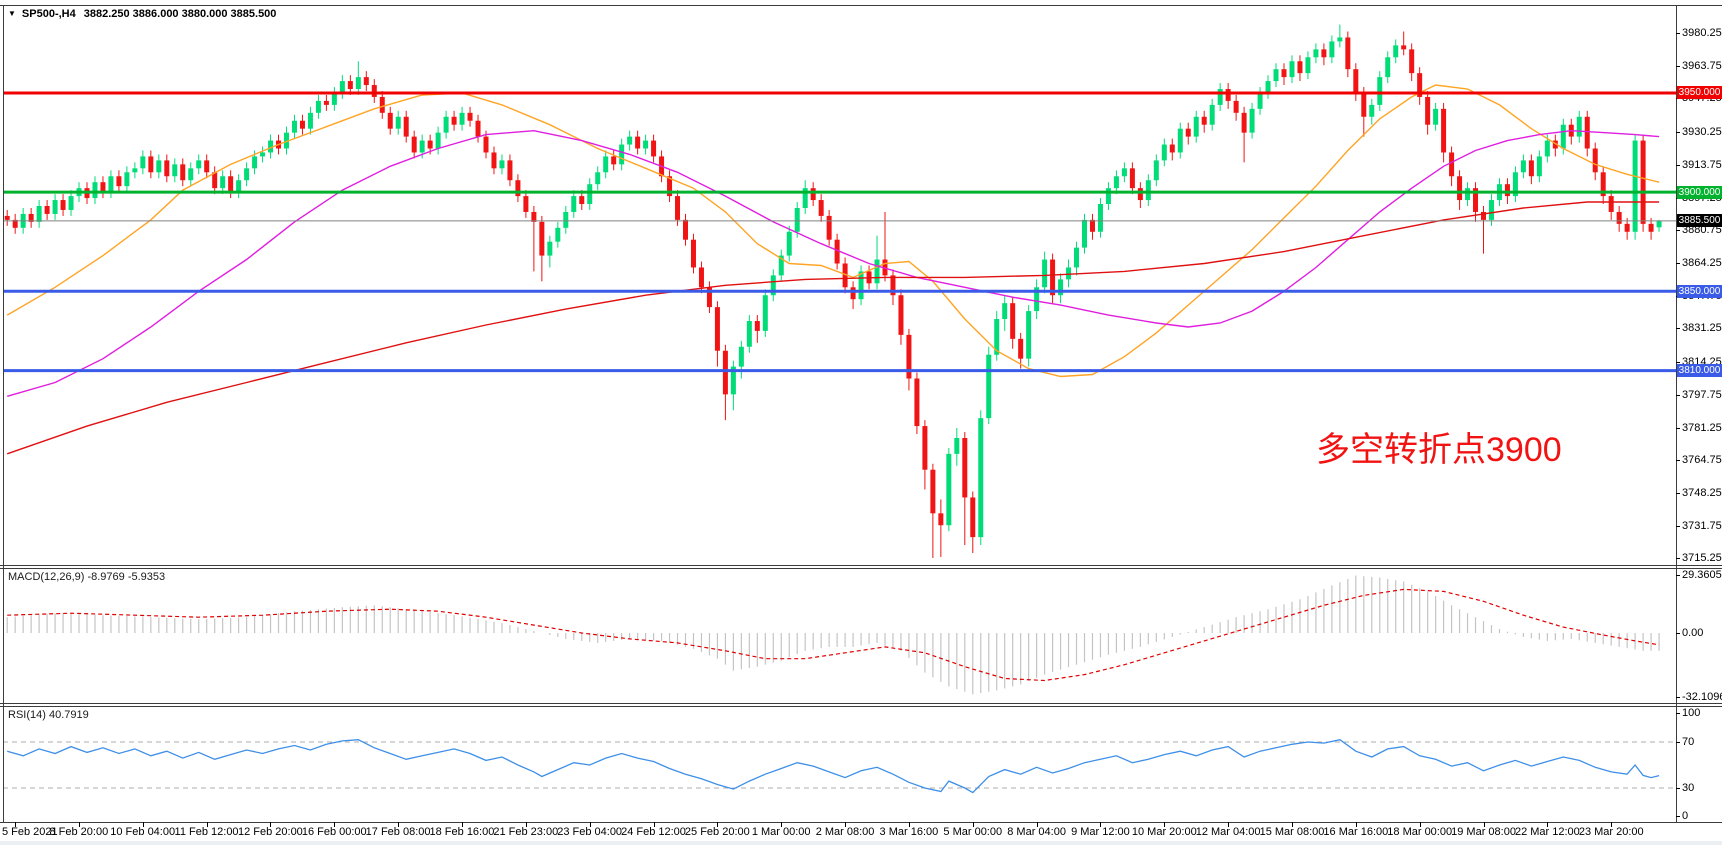 The image size is (1722, 845). I want to click on macd-axis-label: 0.00, so click(1693, 633).